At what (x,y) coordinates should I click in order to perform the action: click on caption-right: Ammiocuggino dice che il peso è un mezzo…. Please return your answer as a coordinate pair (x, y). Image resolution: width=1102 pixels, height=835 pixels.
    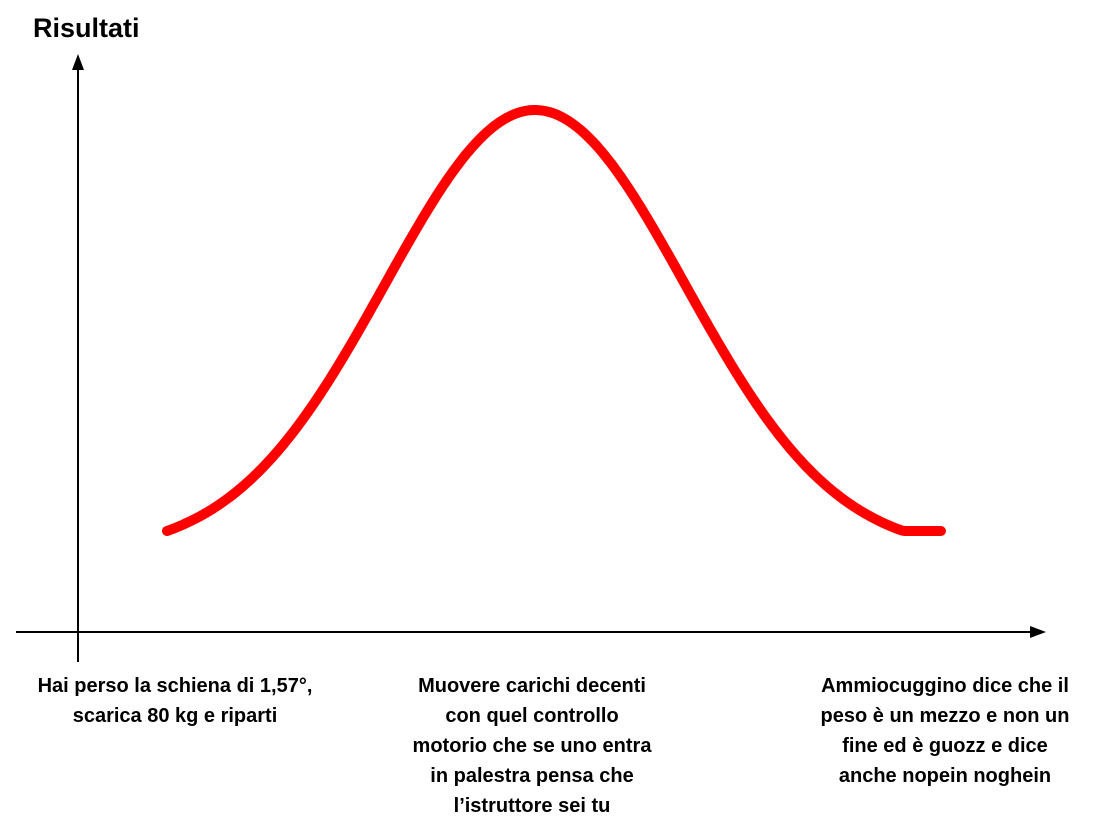
    Looking at the image, I should click on (945, 731).